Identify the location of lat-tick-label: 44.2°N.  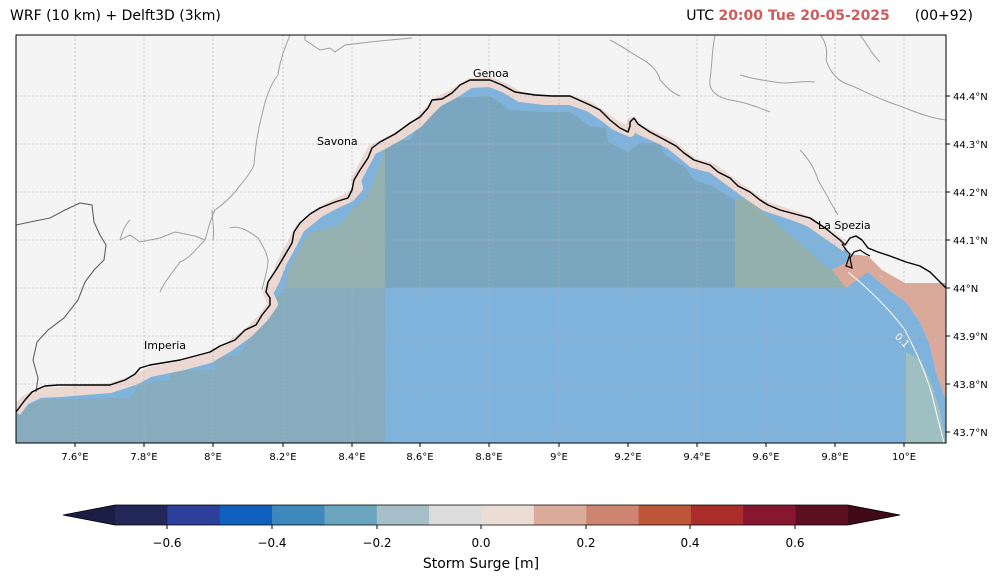
(970, 193).